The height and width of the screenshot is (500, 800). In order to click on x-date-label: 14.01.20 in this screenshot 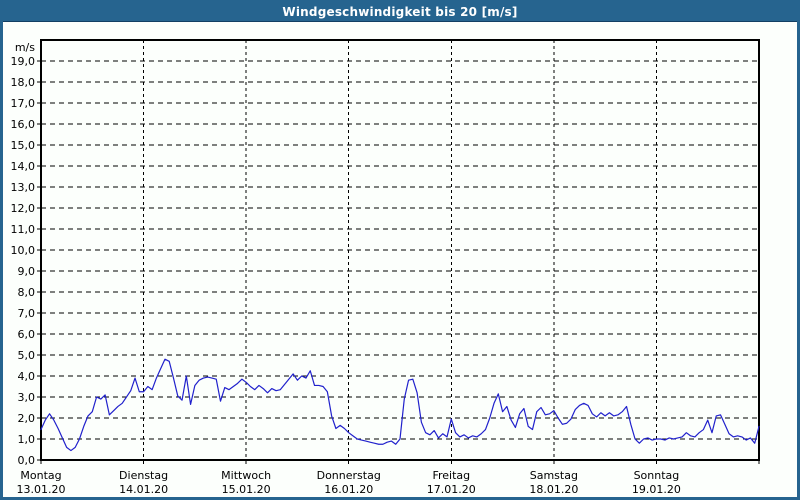, I will do `click(143, 489)`.